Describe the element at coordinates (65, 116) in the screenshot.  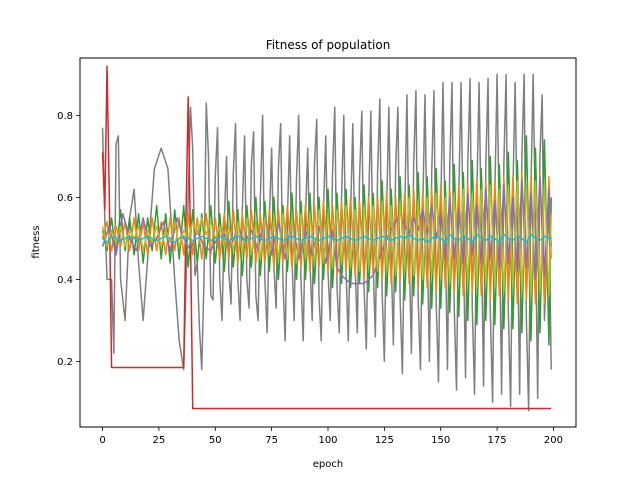
I see `y-tick-label: 0.8` at that location.